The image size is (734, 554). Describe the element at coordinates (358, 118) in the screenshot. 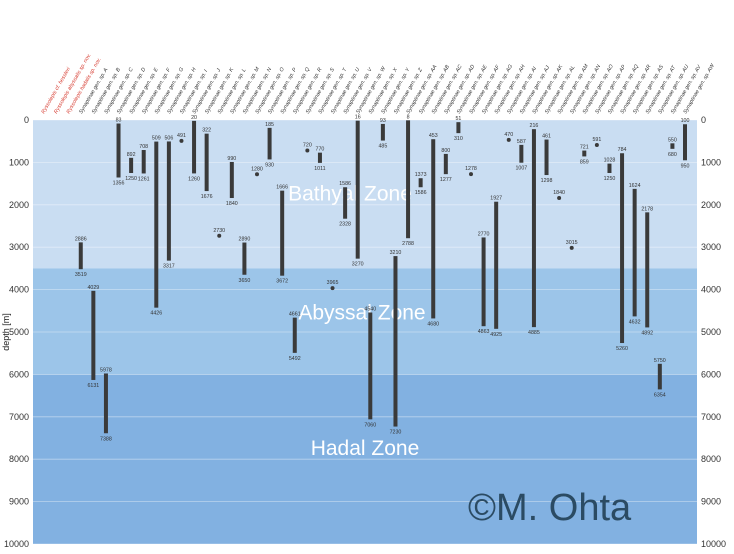

I see `range-top-label-25: 16` at that location.